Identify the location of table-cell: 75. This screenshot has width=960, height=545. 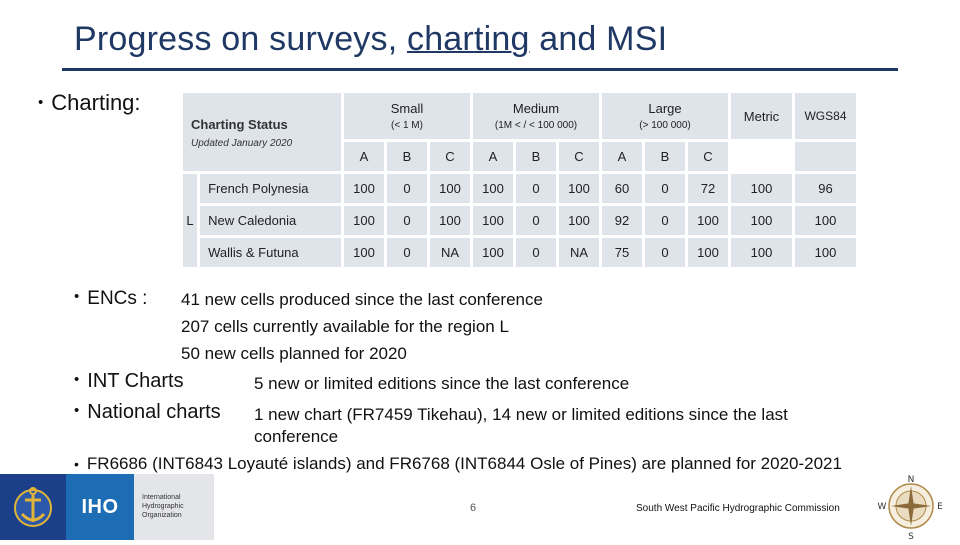
(622, 252).